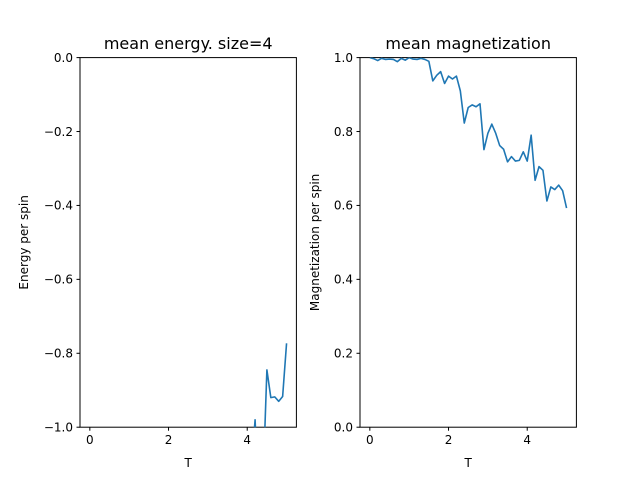  Describe the element at coordinates (468, 133) in the screenshot. I see `magnetization-series-line` at that location.